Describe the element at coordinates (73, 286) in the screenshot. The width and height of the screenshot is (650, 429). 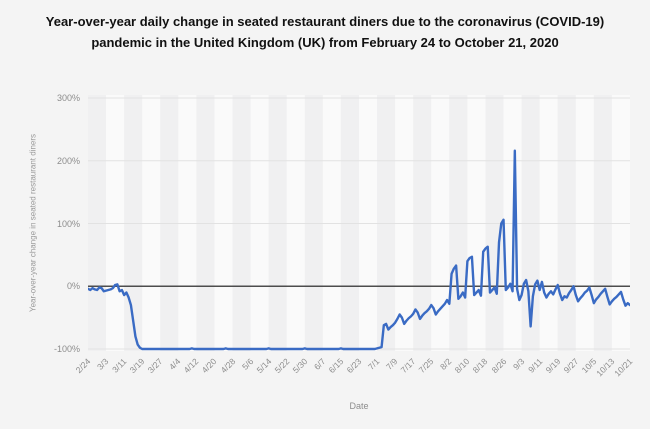
I see `y-tick-label: 0%` at that location.